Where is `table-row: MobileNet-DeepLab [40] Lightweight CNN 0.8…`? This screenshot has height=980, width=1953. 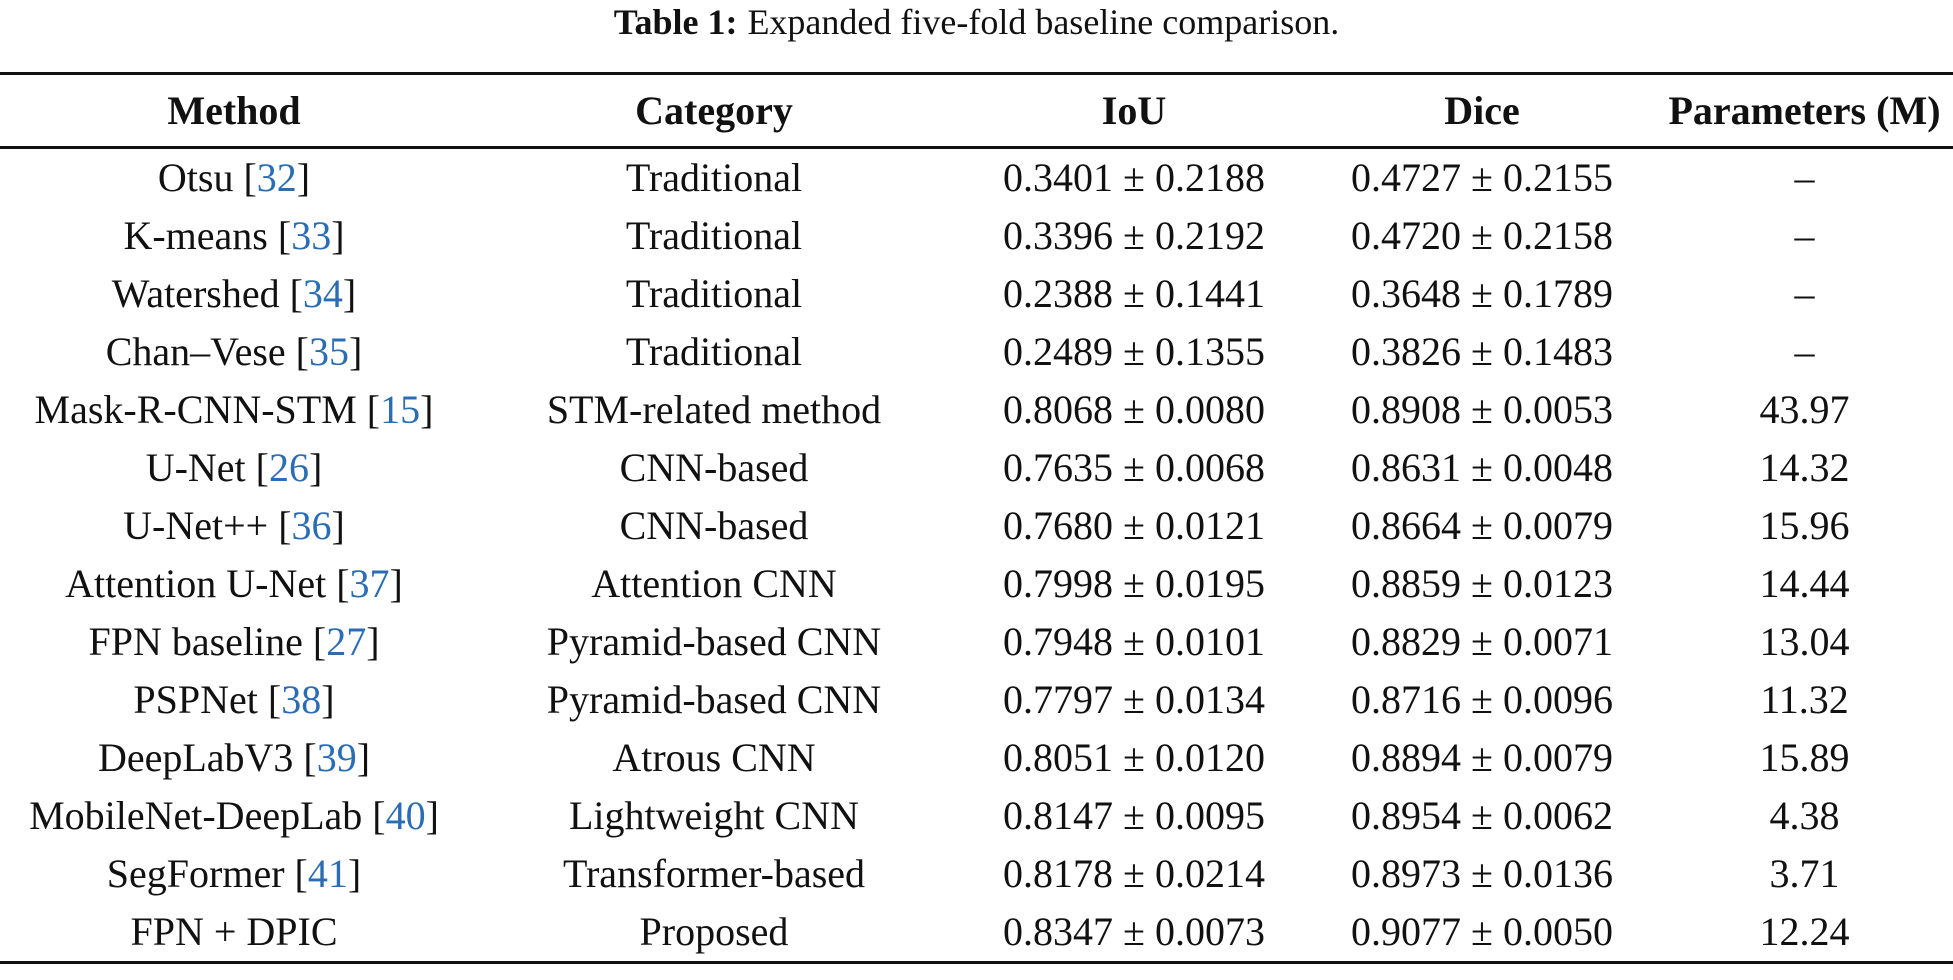 table-row: MobileNet-DeepLab [40] Lightweight CNN 0.8… is located at coordinates (976, 816).